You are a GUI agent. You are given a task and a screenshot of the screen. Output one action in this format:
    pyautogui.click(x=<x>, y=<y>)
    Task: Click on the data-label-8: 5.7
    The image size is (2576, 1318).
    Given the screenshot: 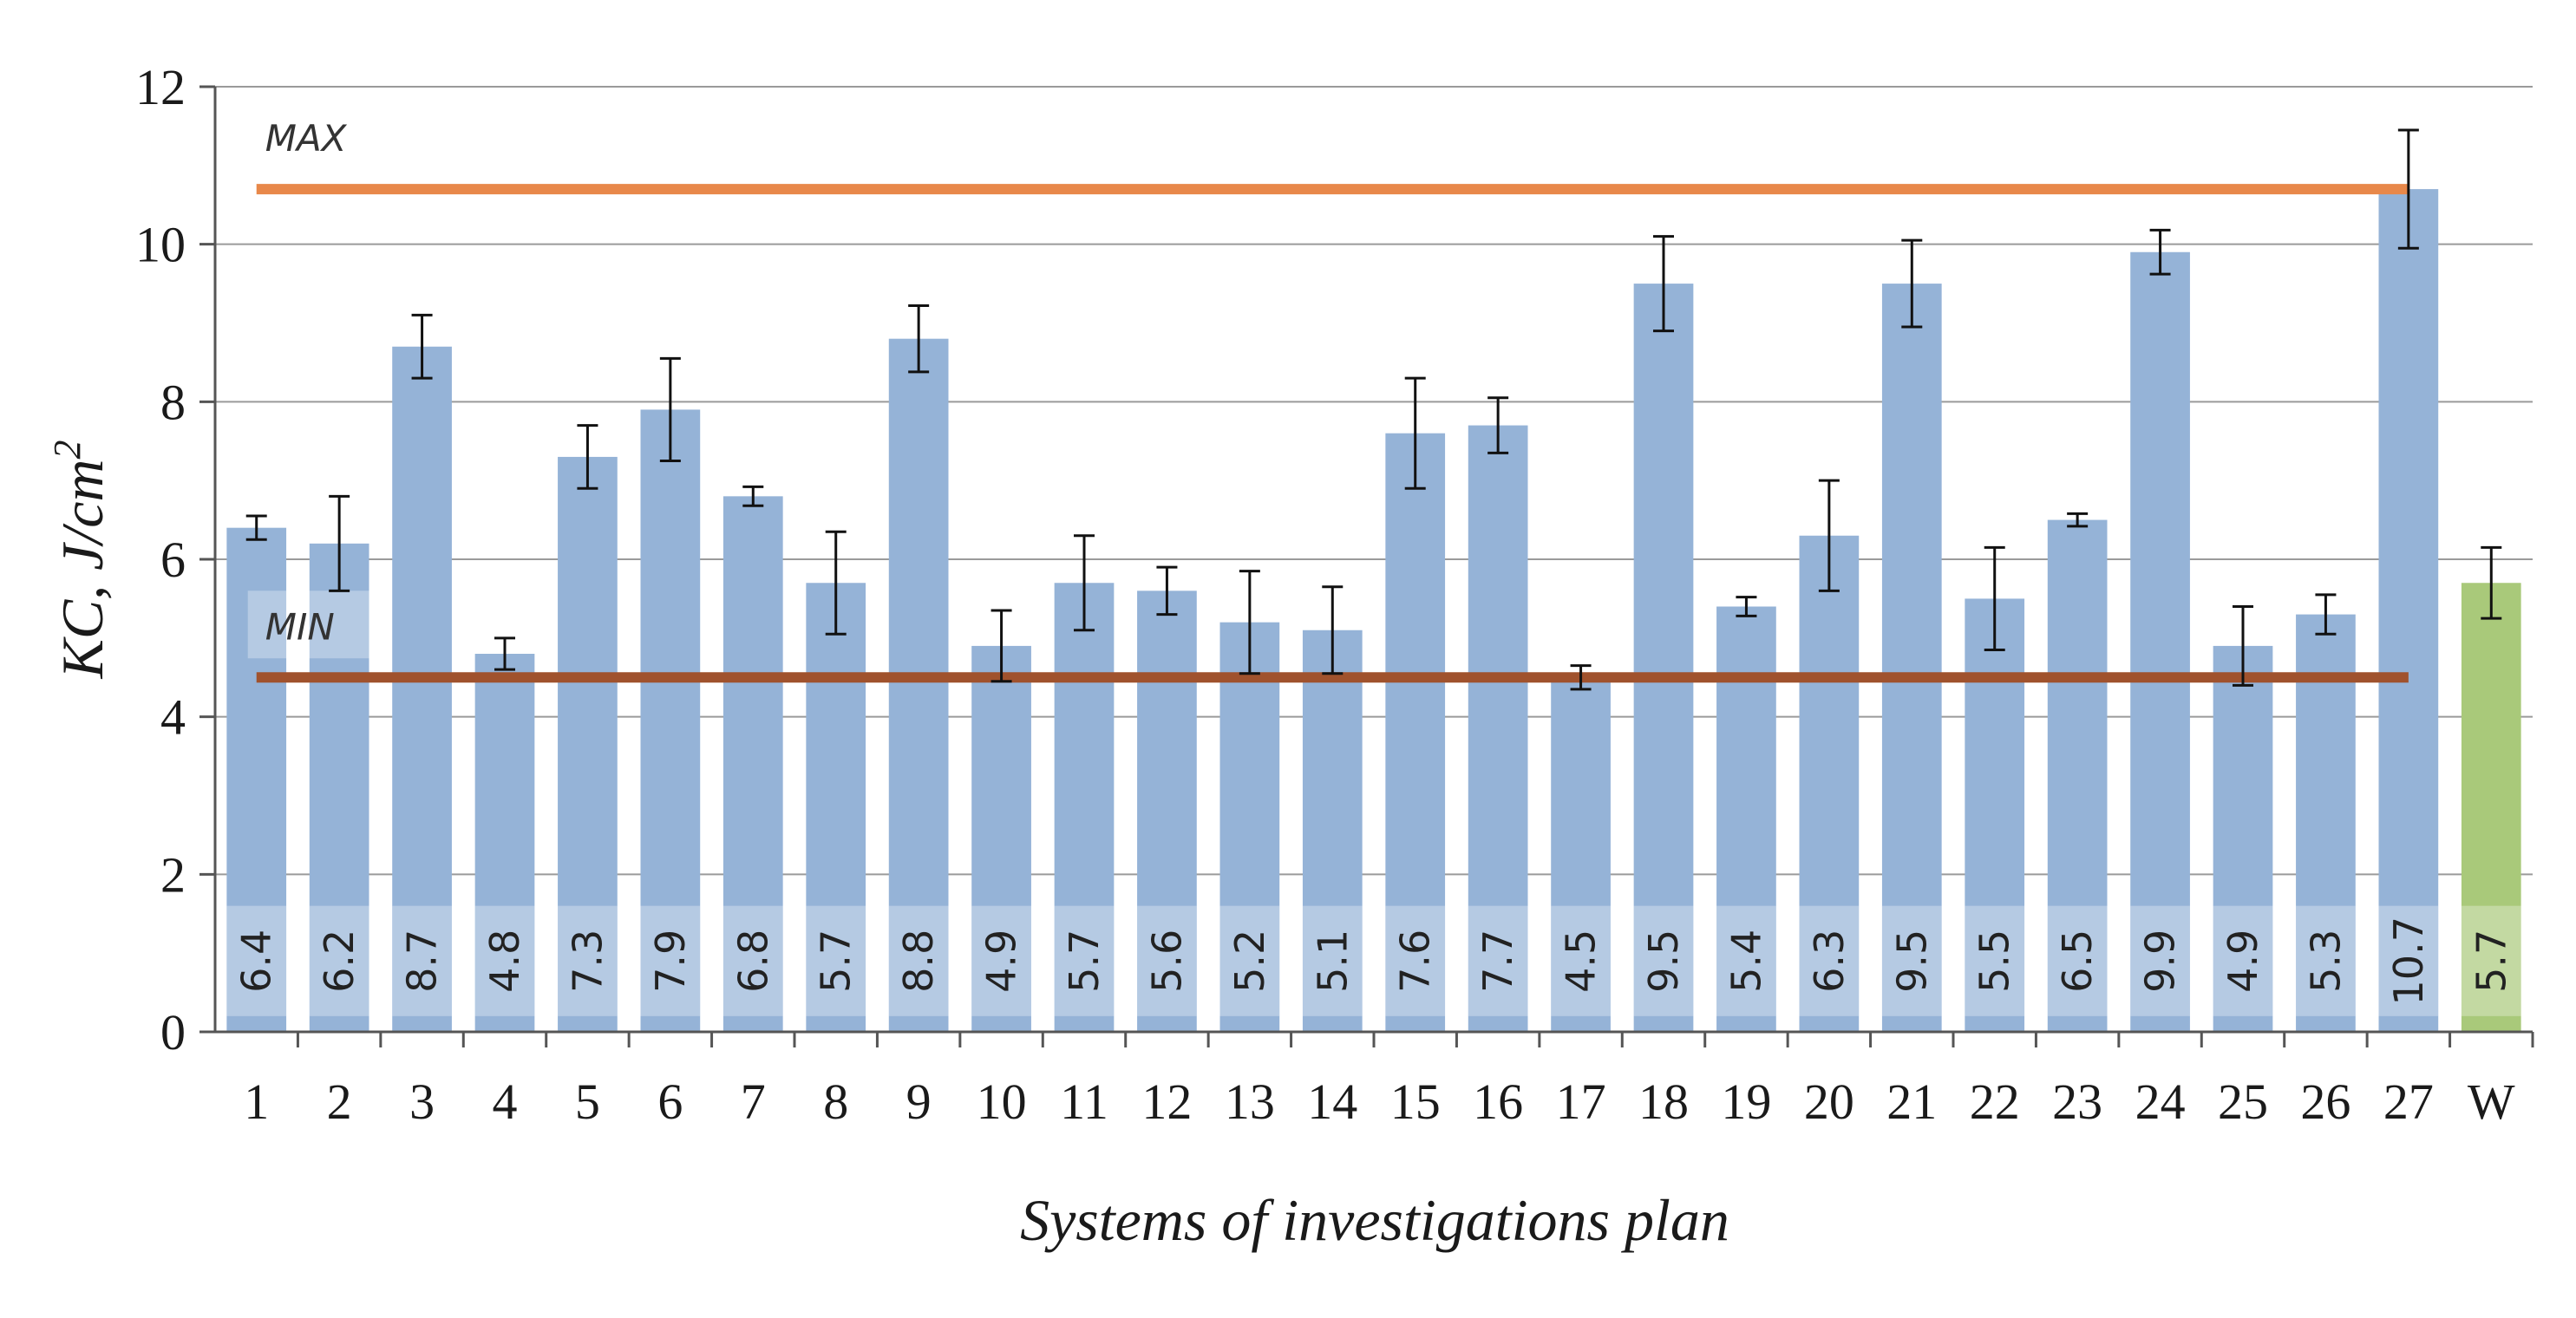 What is the action you would take?
    pyautogui.click(x=836, y=961)
    